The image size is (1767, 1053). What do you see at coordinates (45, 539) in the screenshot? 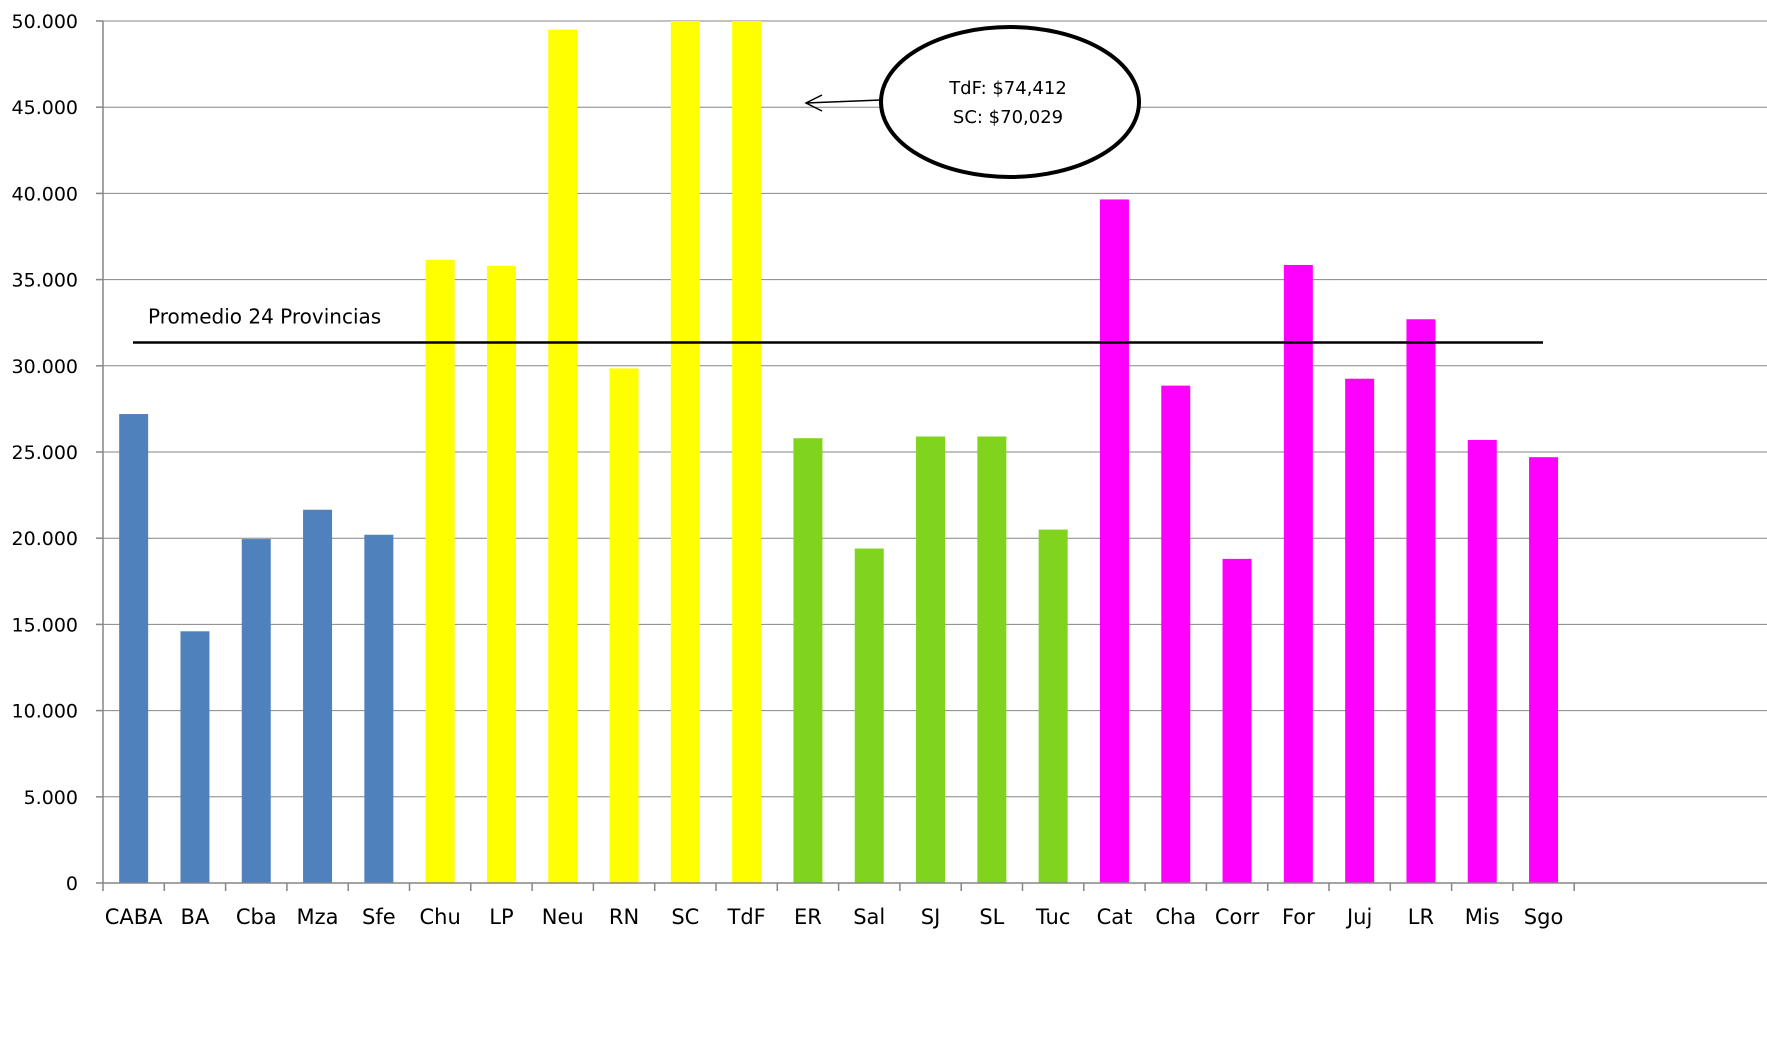
I see `y-tick-label: 20.000` at bounding box center [45, 539].